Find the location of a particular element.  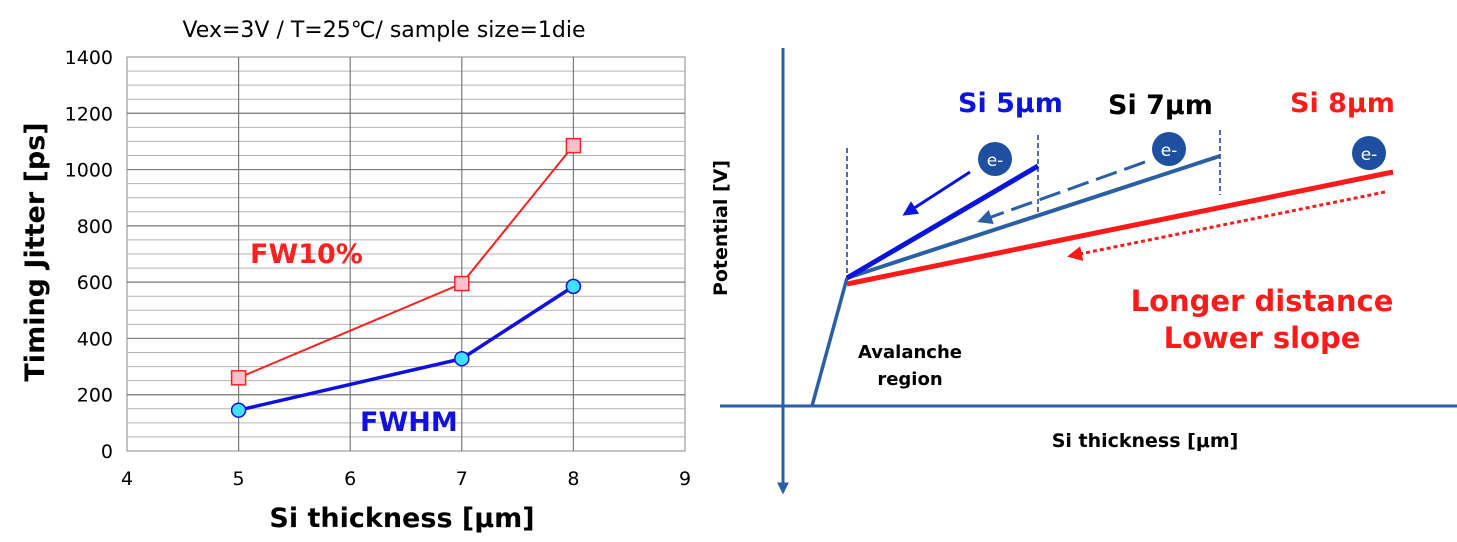

y-tick-label: 400 is located at coordinates (95, 339).